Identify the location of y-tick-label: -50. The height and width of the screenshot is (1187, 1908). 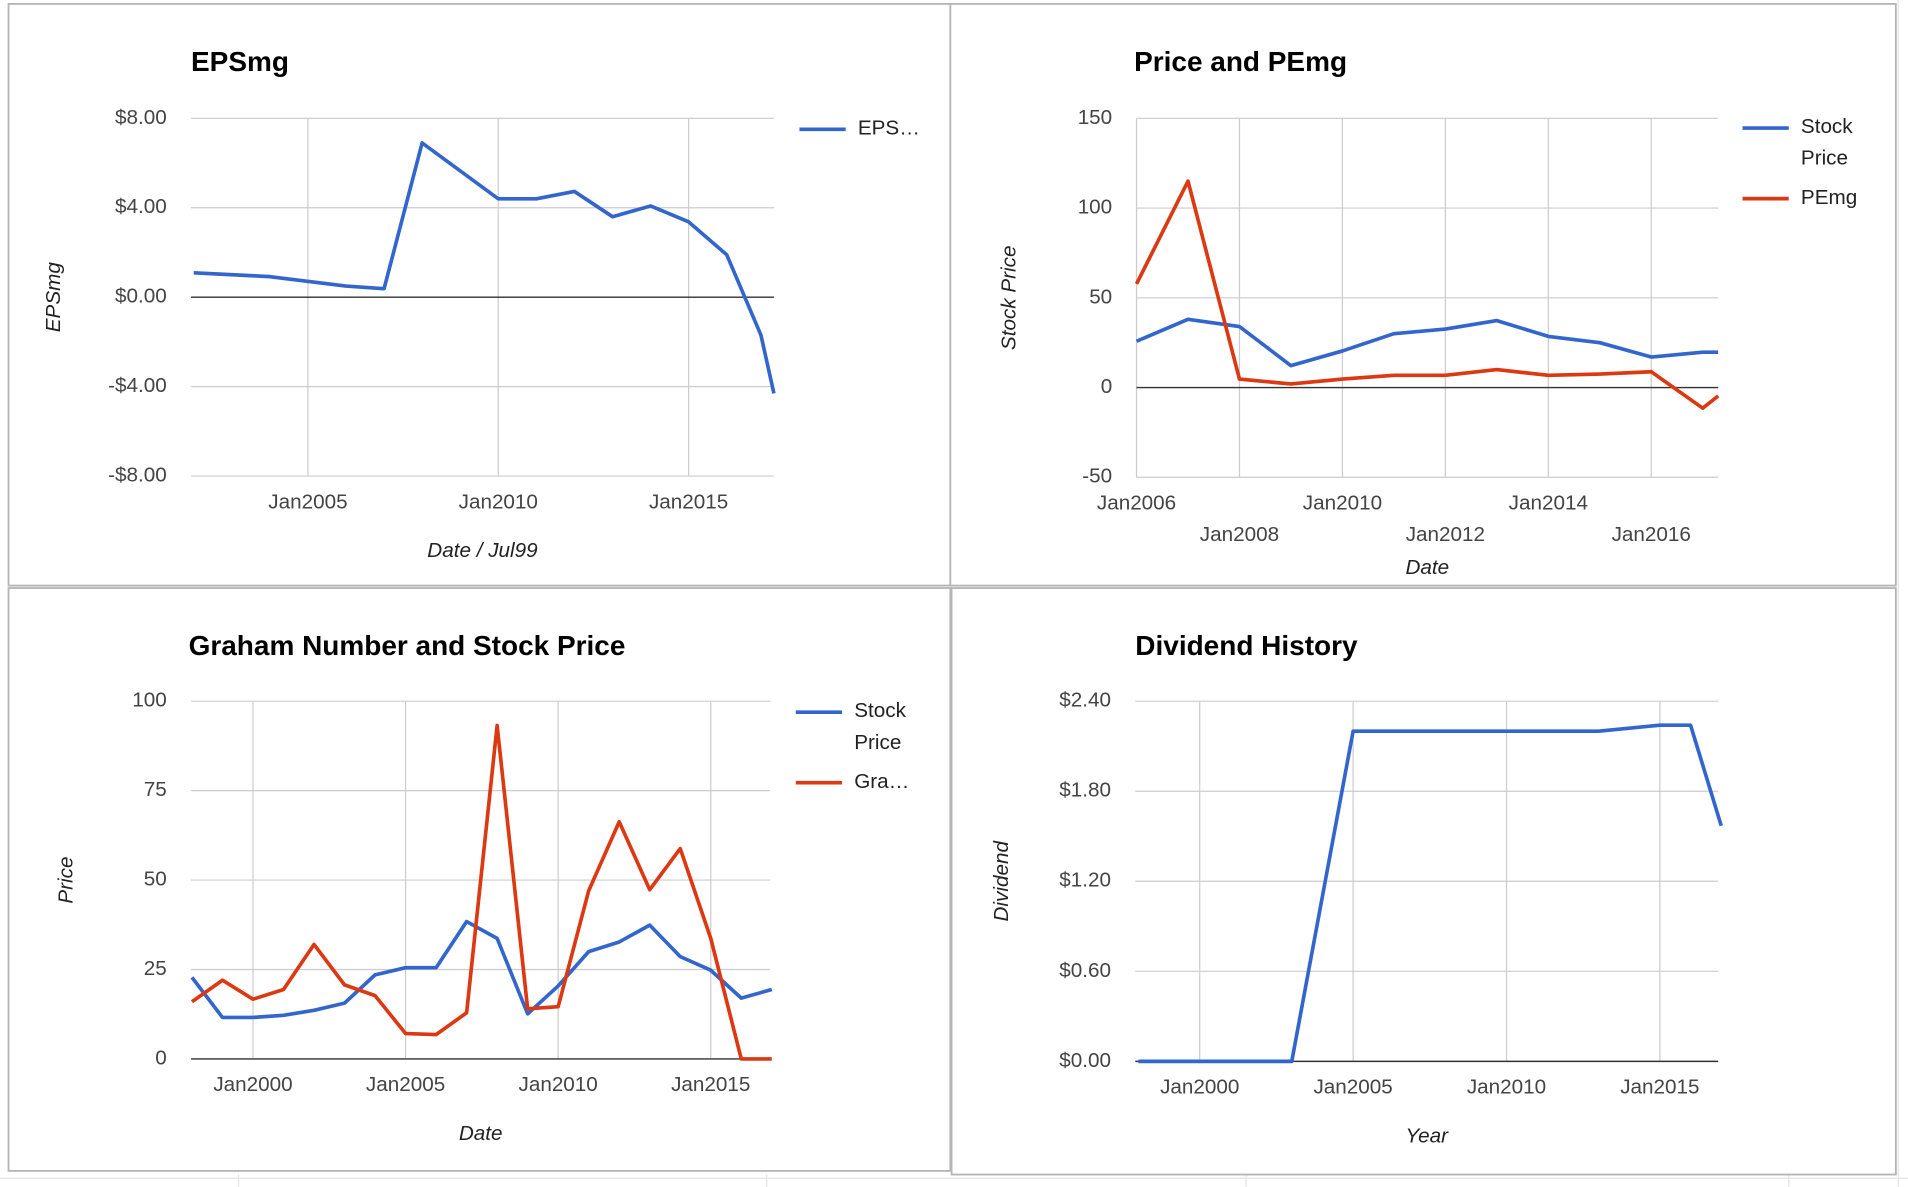
(1097, 476).